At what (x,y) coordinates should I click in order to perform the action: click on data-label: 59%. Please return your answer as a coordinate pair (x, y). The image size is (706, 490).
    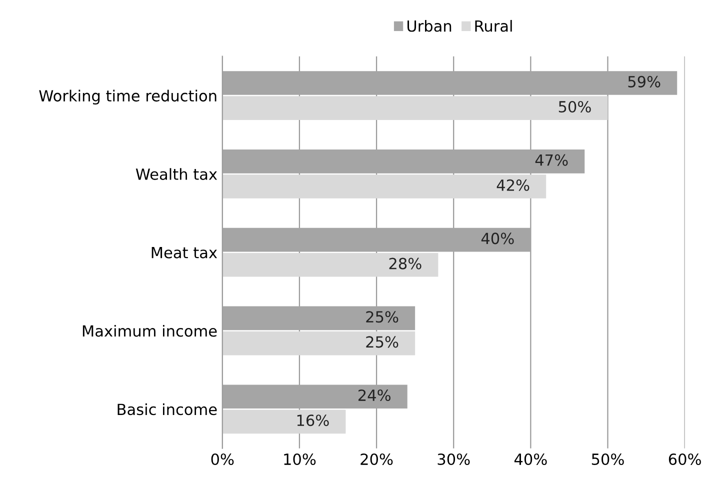
    Looking at the image, I should click on (644, 82).